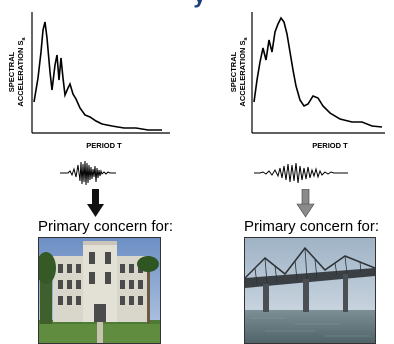  I want to click on right-down-arrow, so click(305, 203).